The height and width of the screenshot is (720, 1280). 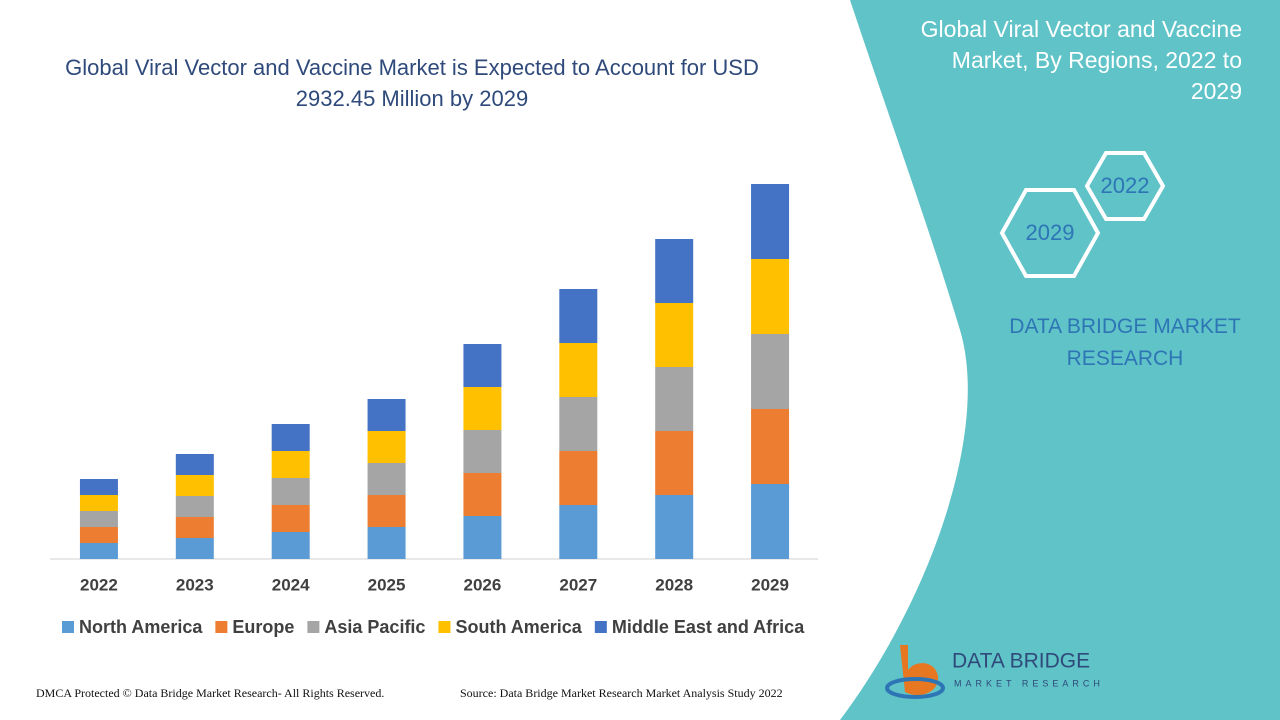 What do you see at coordinates (291, 584) in the screenshot?
I see `x-tick-label: 2024` at bounding box center [291, 584].